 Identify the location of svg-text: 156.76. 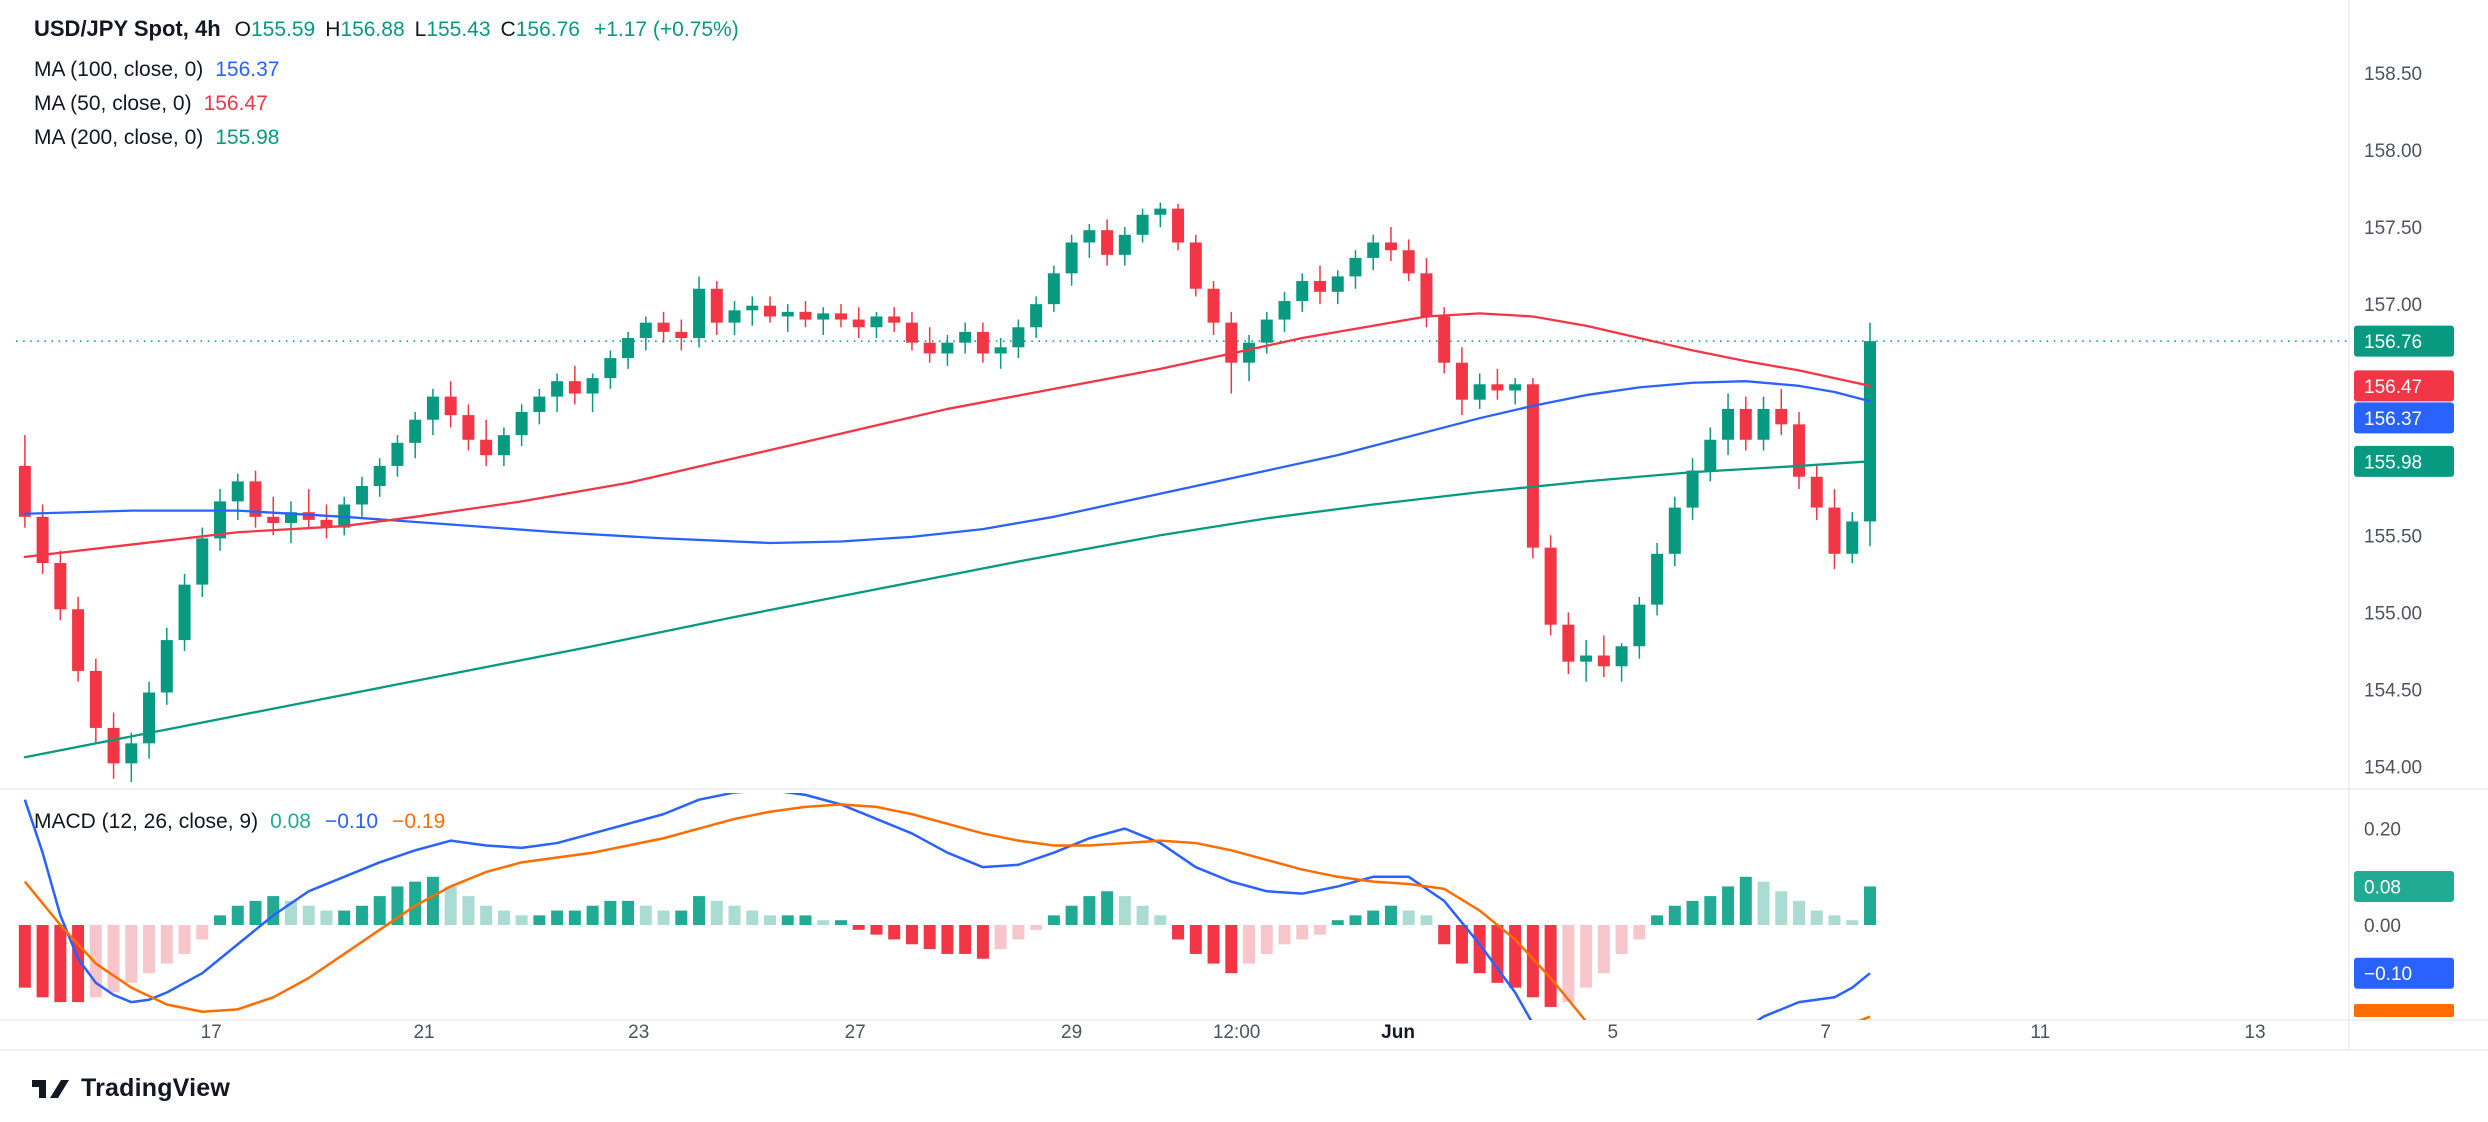
(2393, 342).